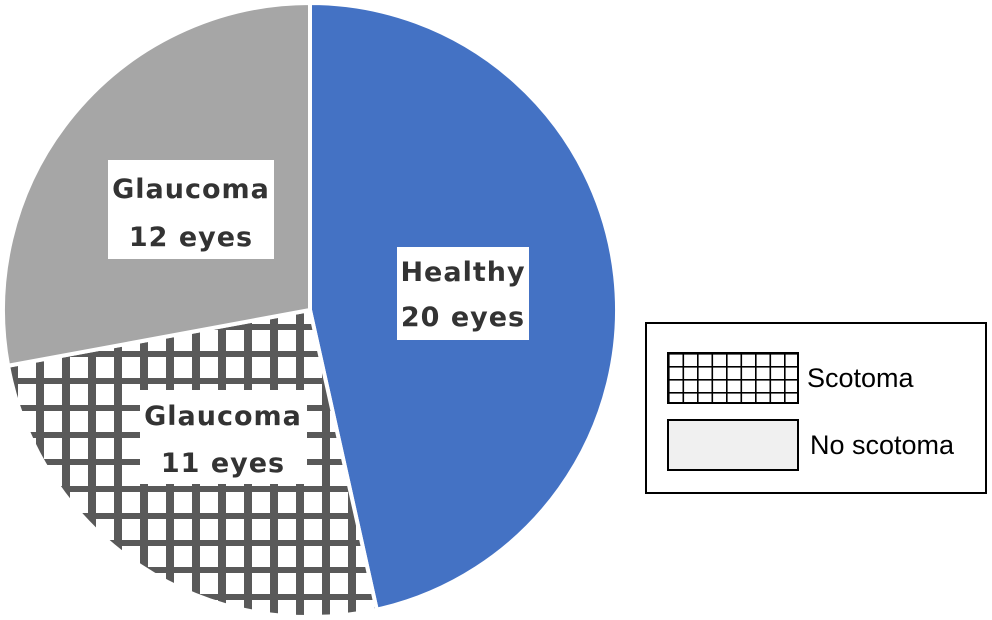 The width and height of the screenshot is (992, 620). Describe the element at coordinates (816, 408) in the screenshot. I see `legend: Scotoma No scotoma` at that location.